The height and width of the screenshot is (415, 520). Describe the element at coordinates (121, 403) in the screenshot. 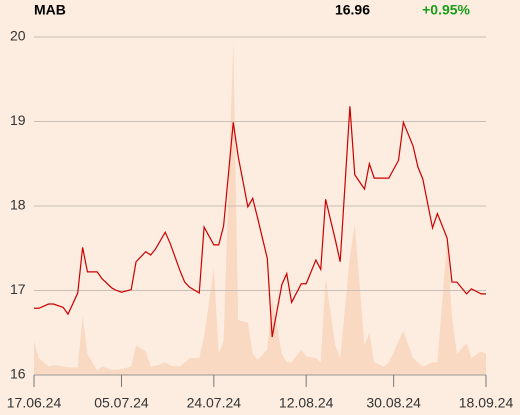

I see `x-tick-label: 05.07.24` at that location.